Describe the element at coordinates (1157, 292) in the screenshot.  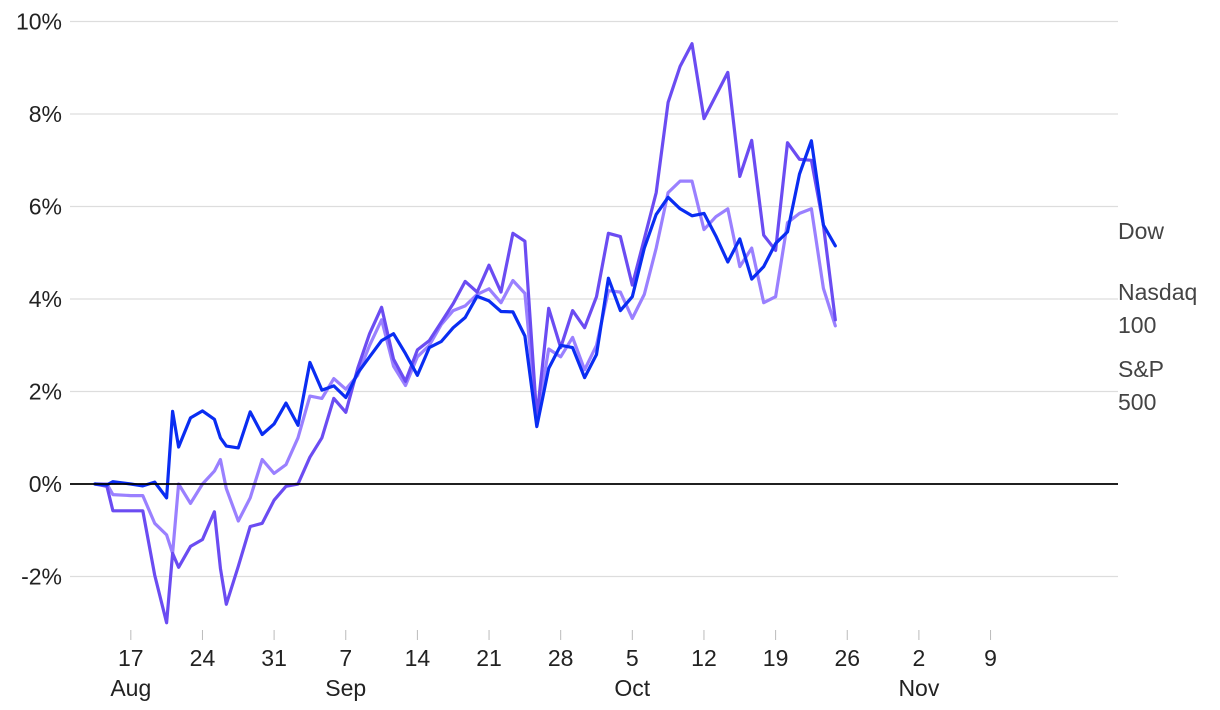
I see `series-label-nasdaq-100: Nasdaq` at that location.